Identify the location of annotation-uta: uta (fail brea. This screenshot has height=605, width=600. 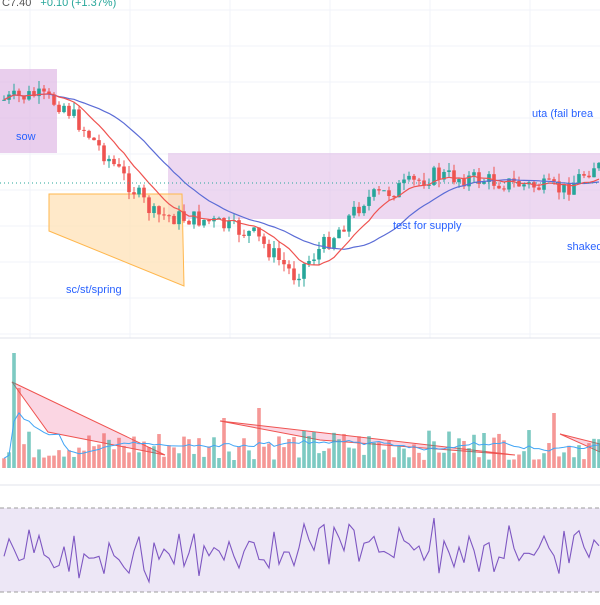
(563, 114).